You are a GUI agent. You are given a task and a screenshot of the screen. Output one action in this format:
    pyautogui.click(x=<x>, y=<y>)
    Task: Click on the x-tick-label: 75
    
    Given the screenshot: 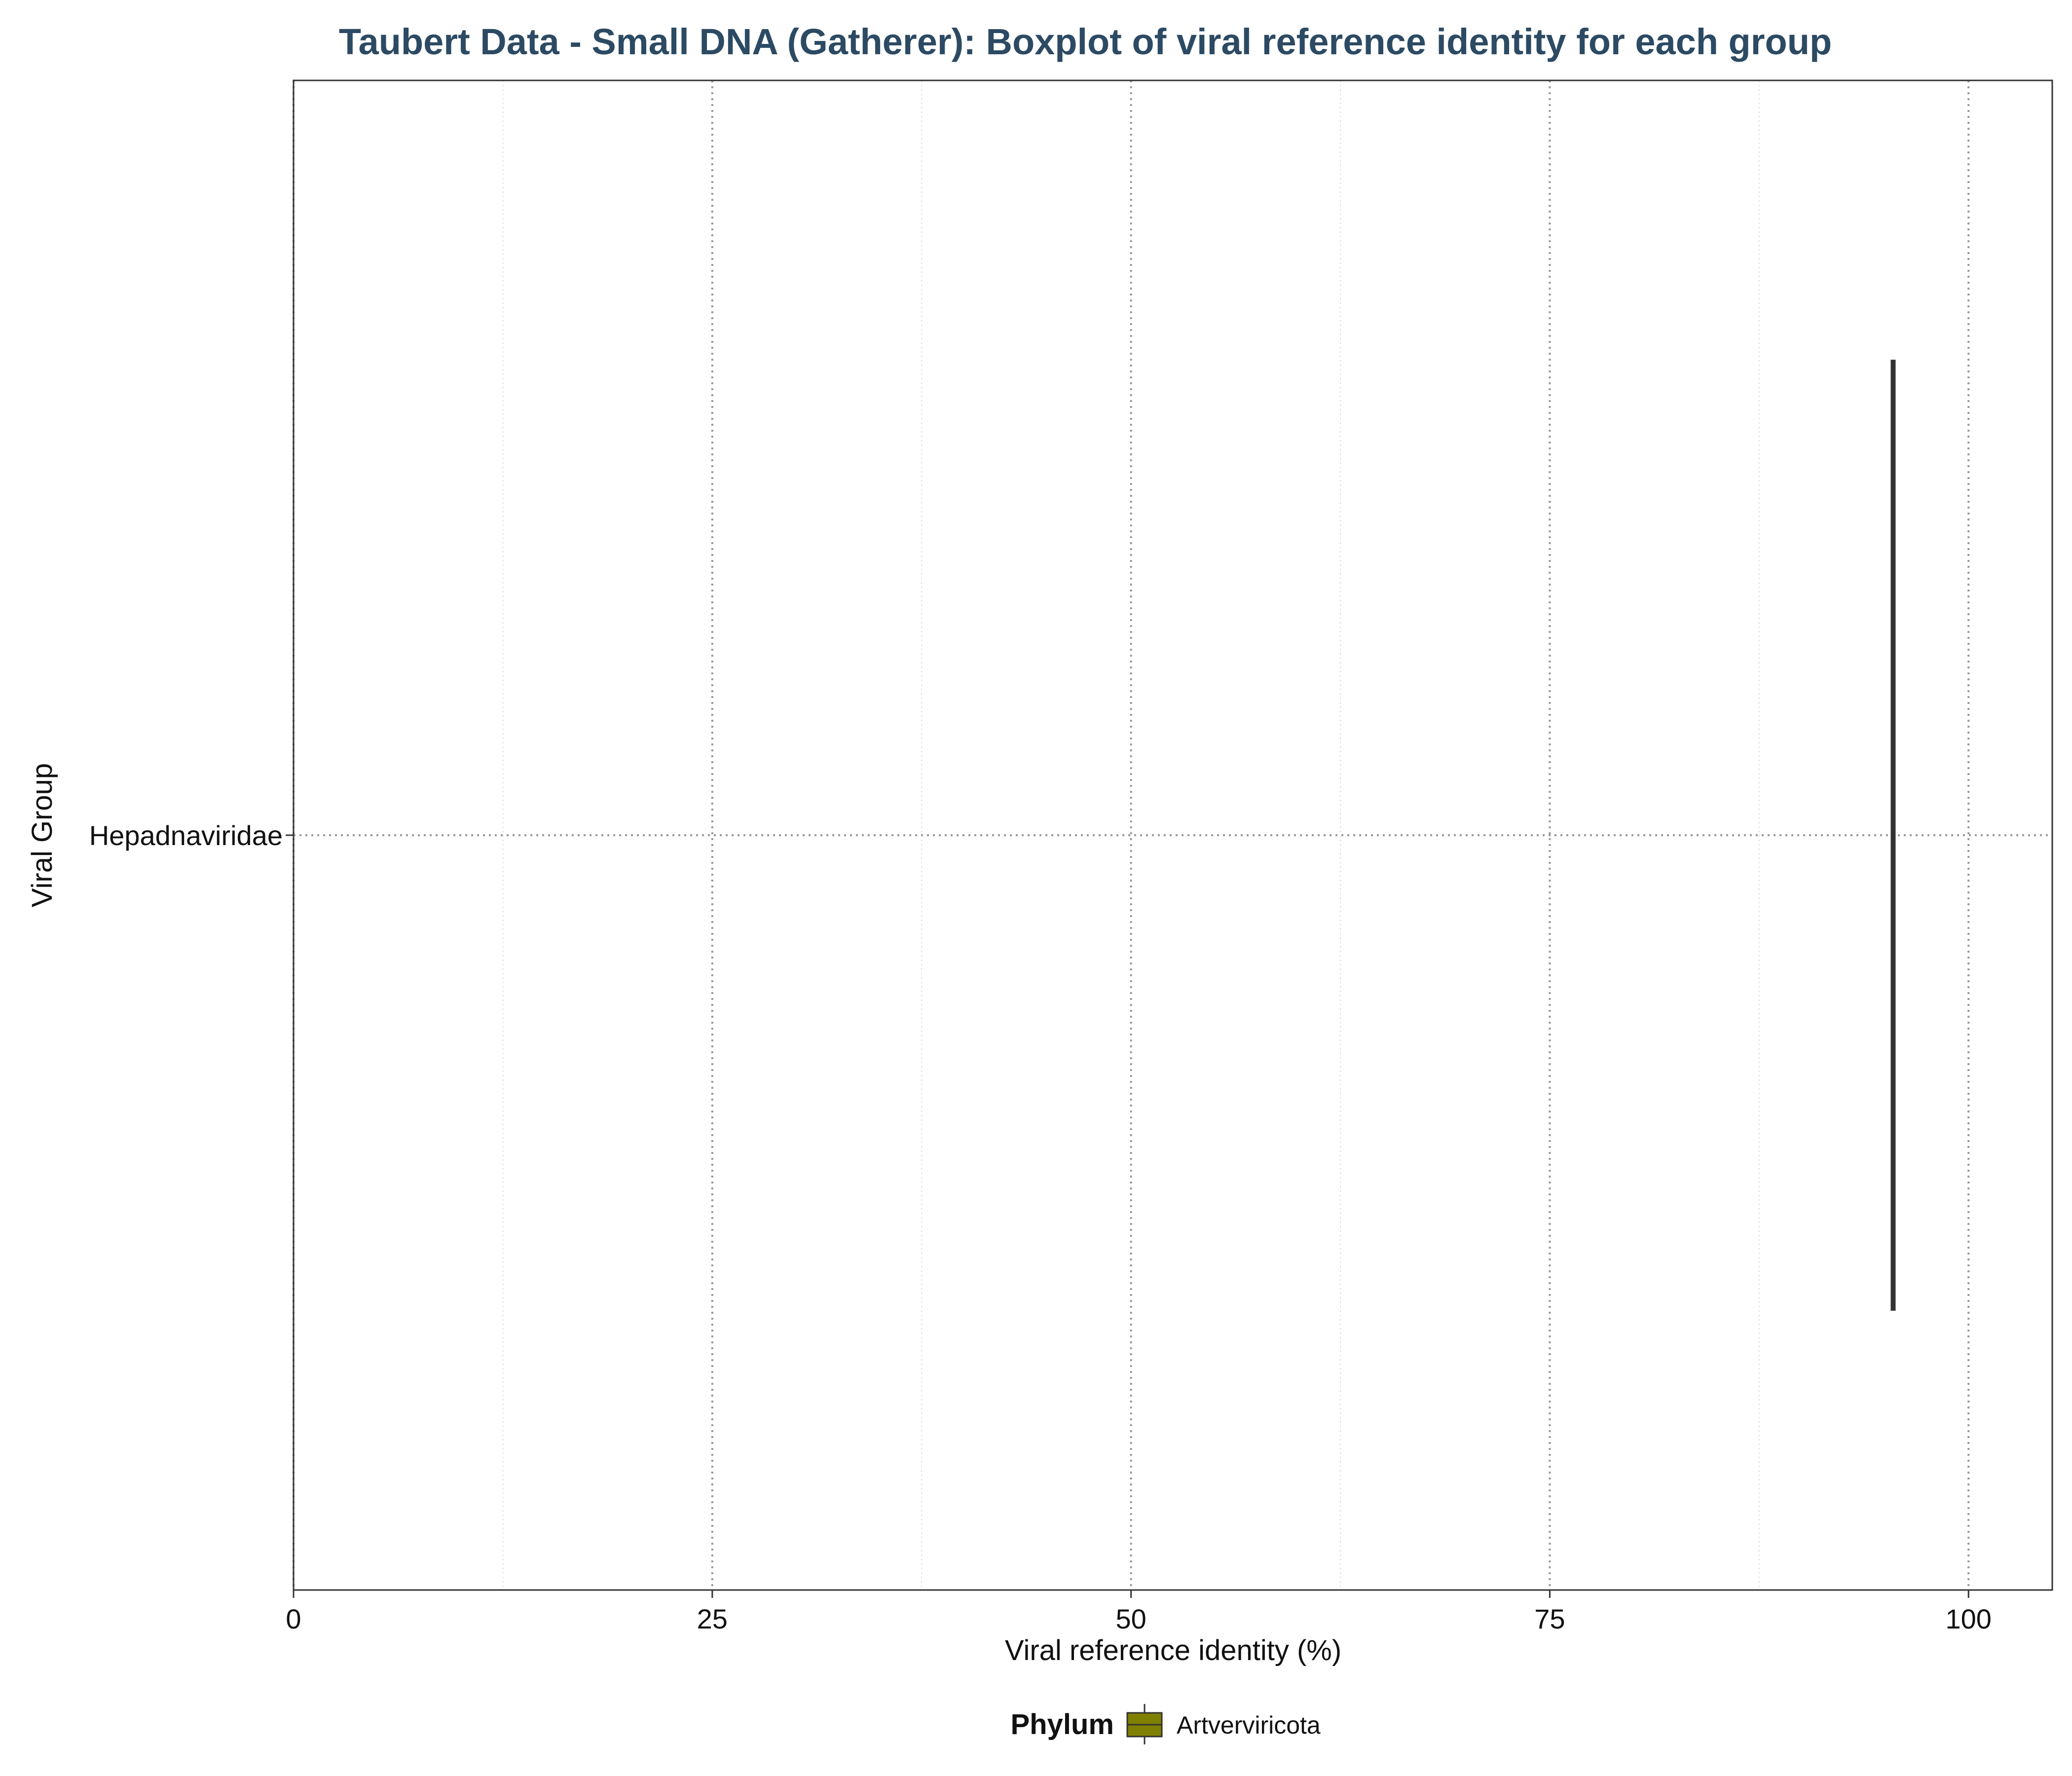 What is the action you would take?
    pyautogui.click(x=1550, y=1618)
    